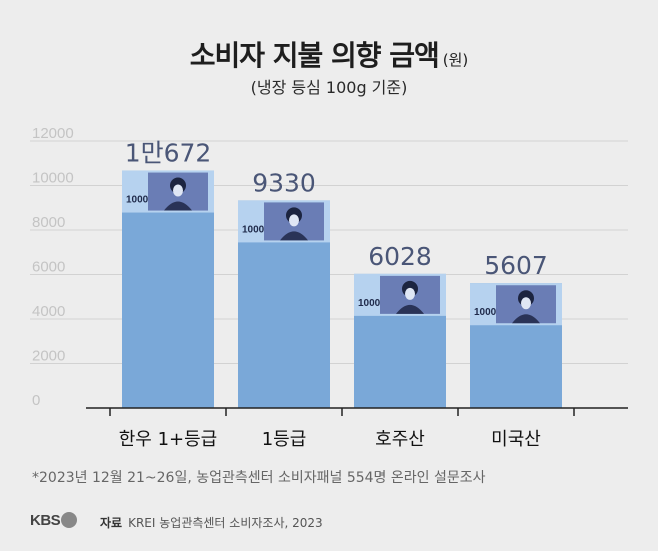 The image size is (658, 551). What do you see at coordinates (314, 55) in the screenshot?
I see `chart-title: 소비자 지불 의향 금액` at bounding box center [314, 55].